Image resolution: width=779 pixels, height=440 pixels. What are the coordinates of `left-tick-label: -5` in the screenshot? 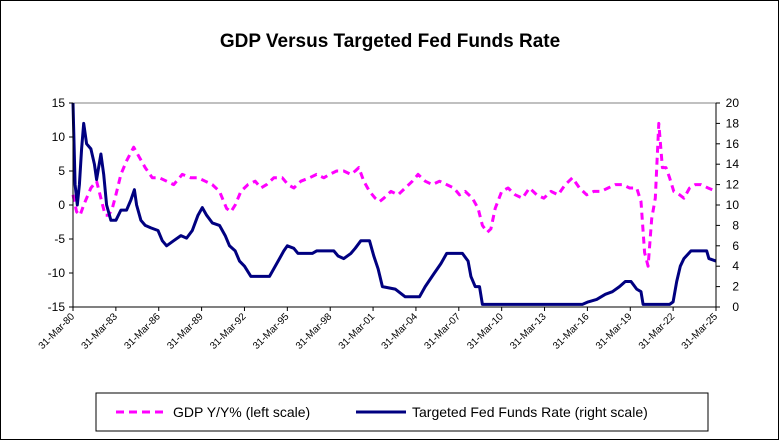 It's located at (59, 239).